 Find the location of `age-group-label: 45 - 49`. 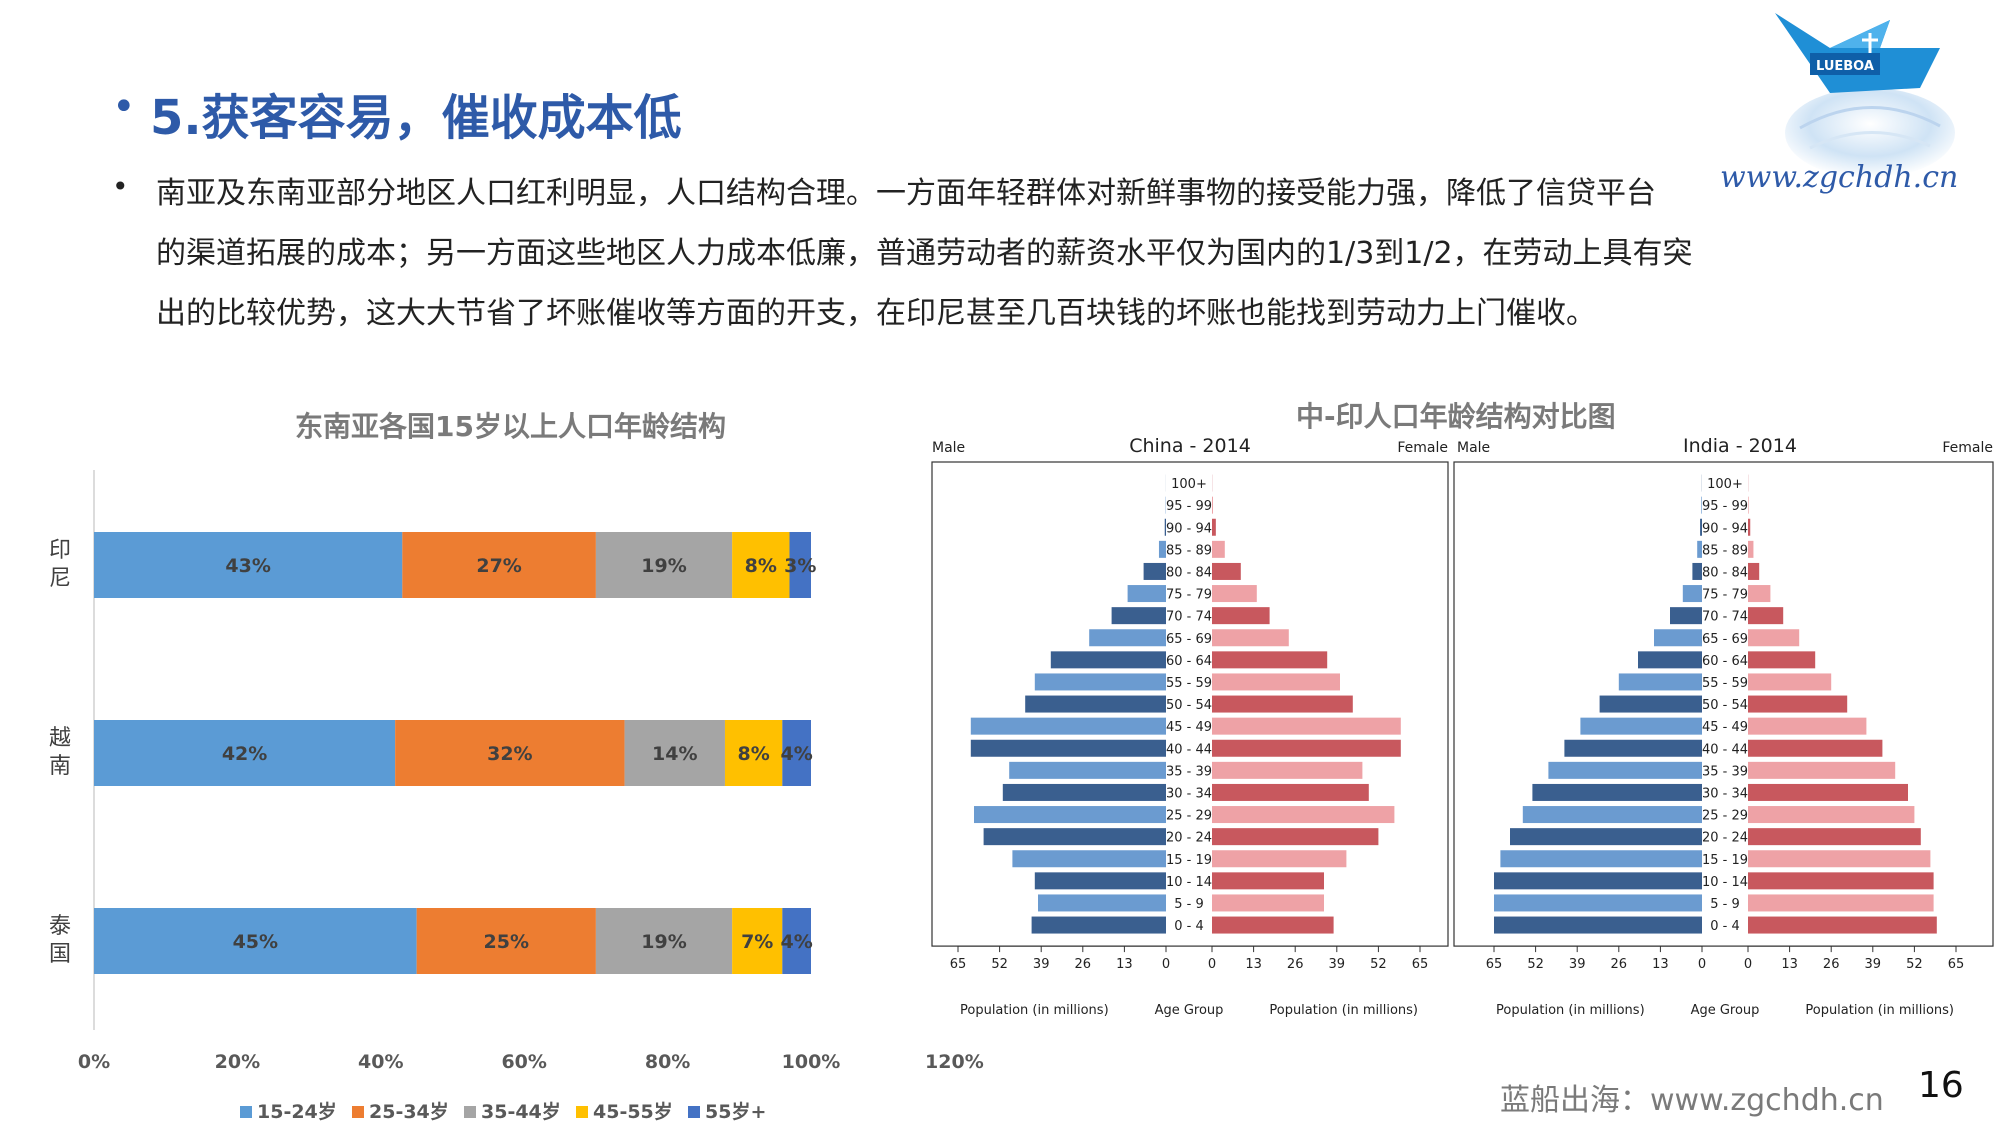

age-group-label: 45 - 49 is located at coordinates (1189, 727).